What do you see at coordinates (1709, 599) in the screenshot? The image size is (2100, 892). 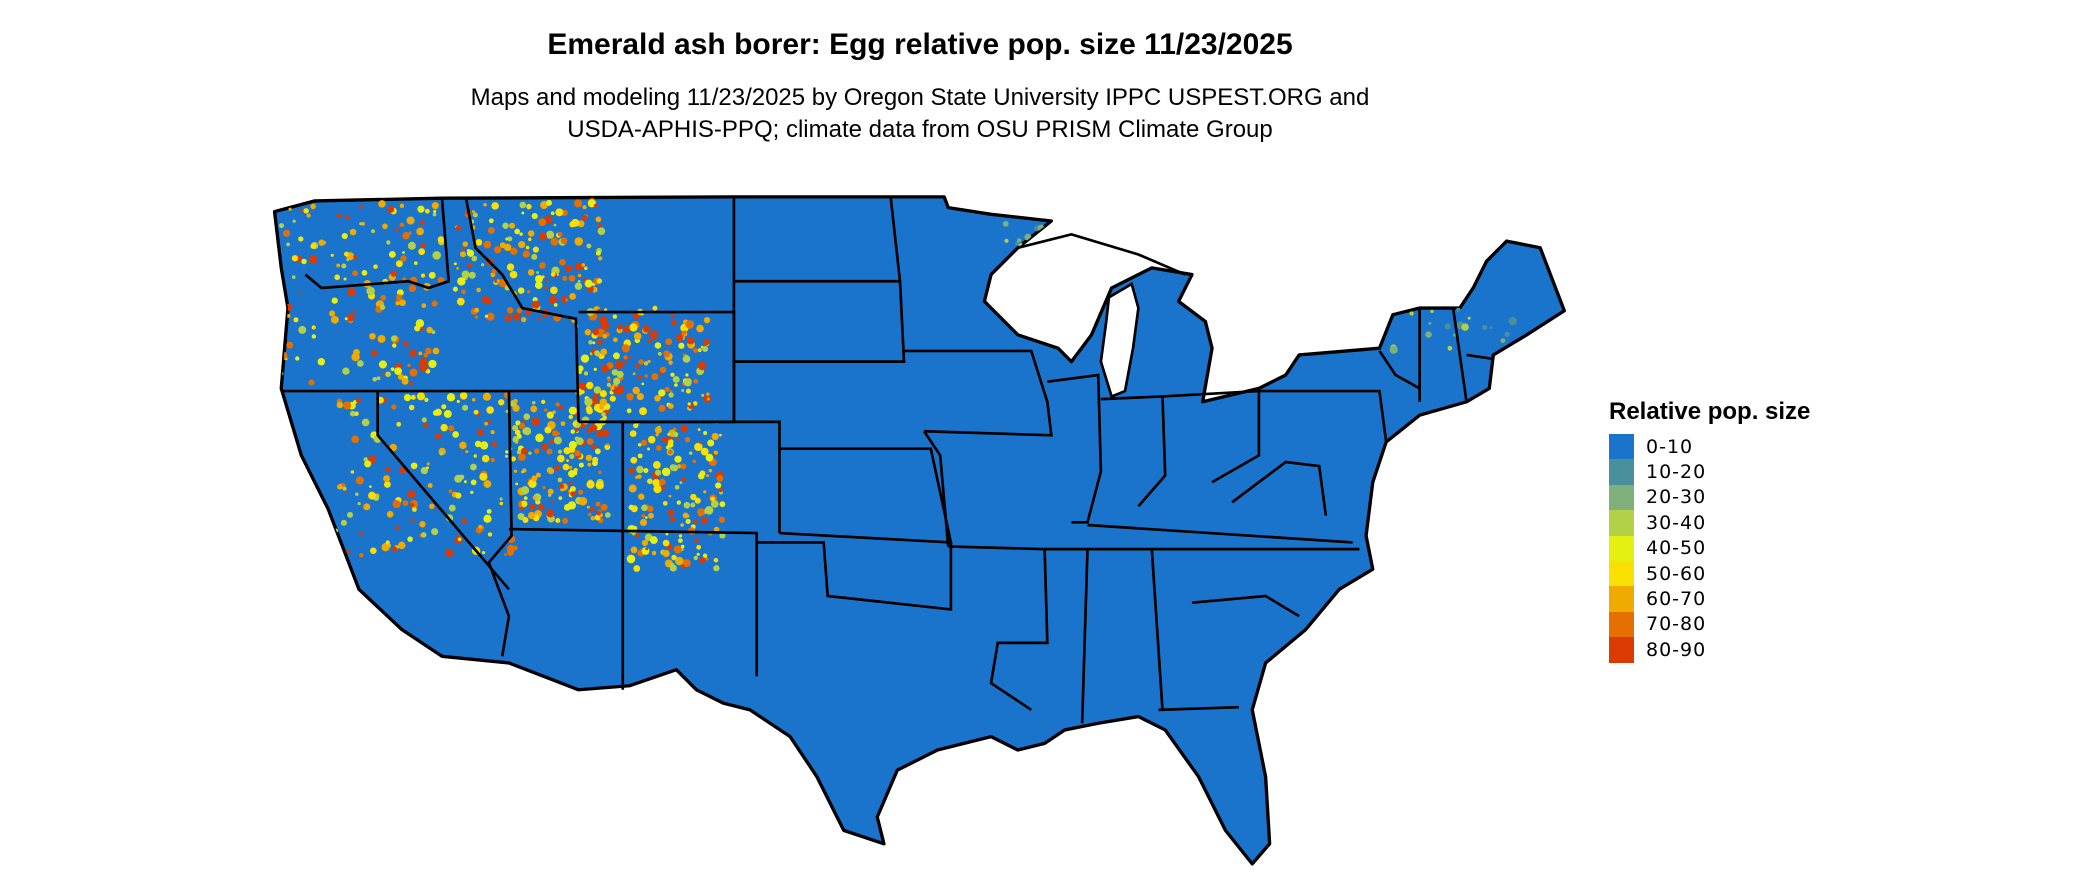 I see `legend-item: 60-70` at bounding box center [1709, 599].